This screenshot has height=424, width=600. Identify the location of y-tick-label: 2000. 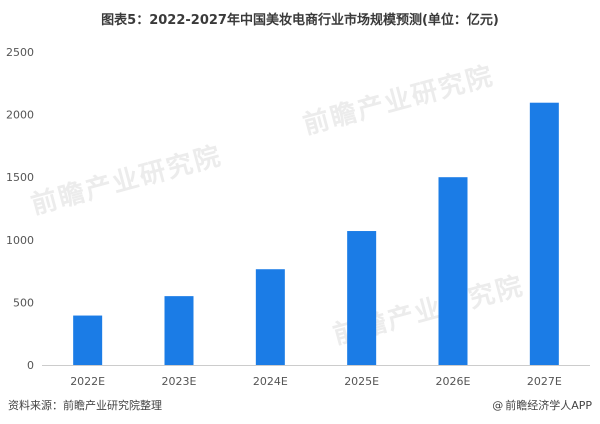
(20, 115).